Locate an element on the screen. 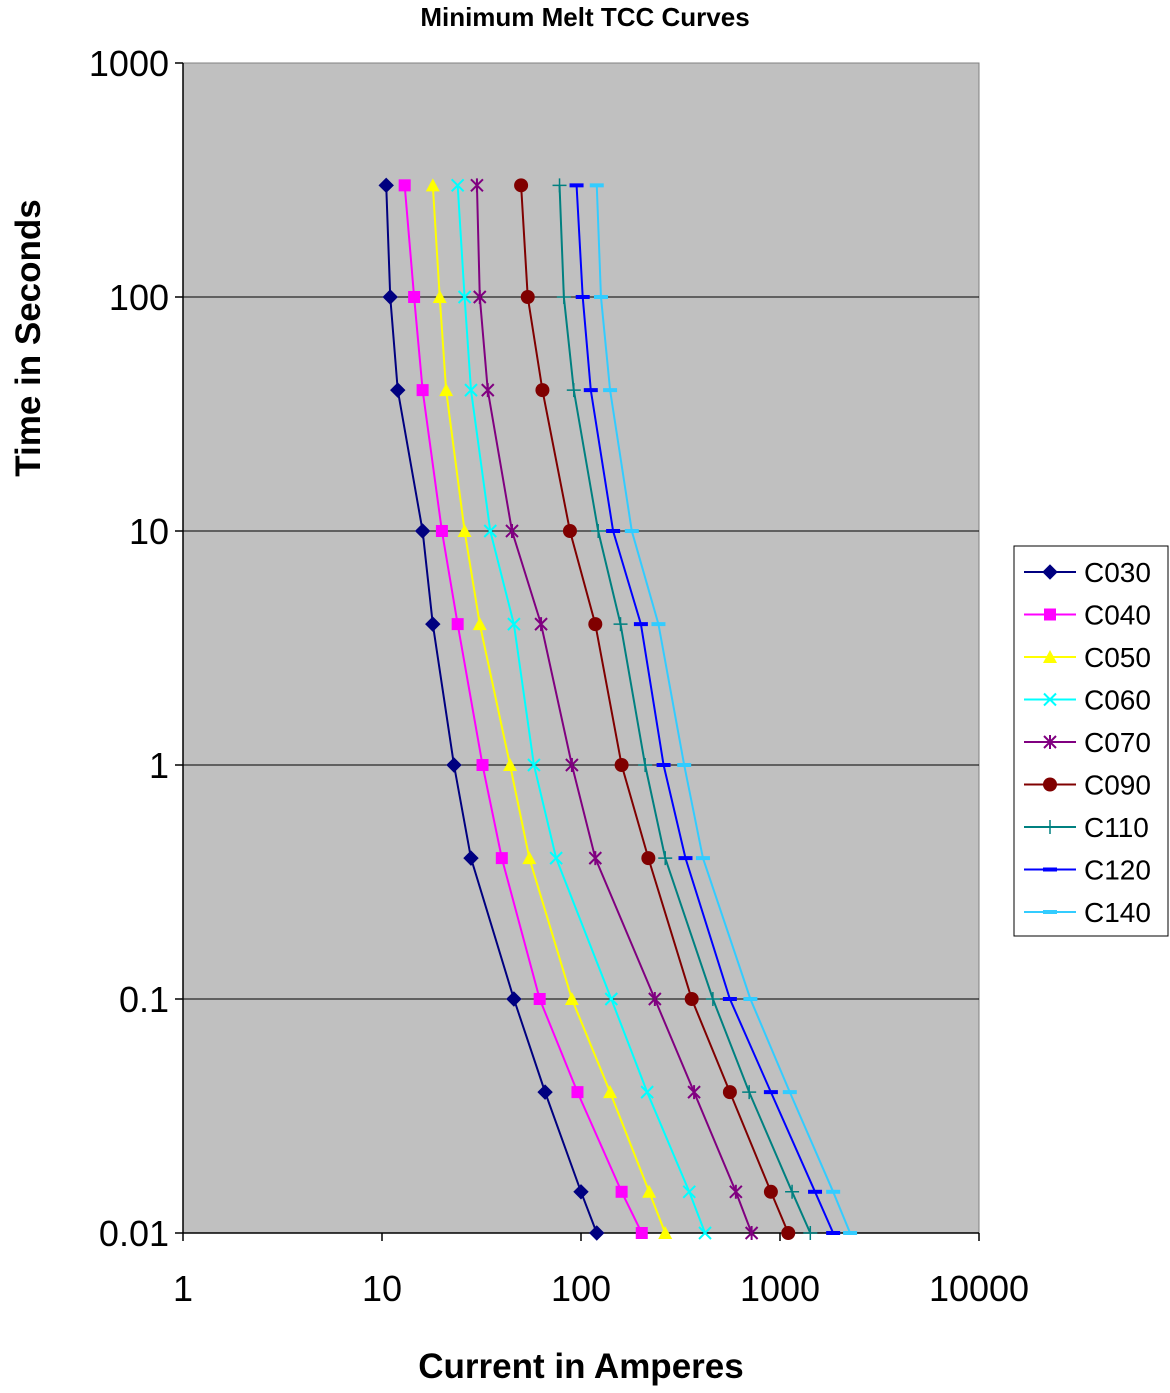  legend-item-c060: C060 is located at coordinates (1087, 700).